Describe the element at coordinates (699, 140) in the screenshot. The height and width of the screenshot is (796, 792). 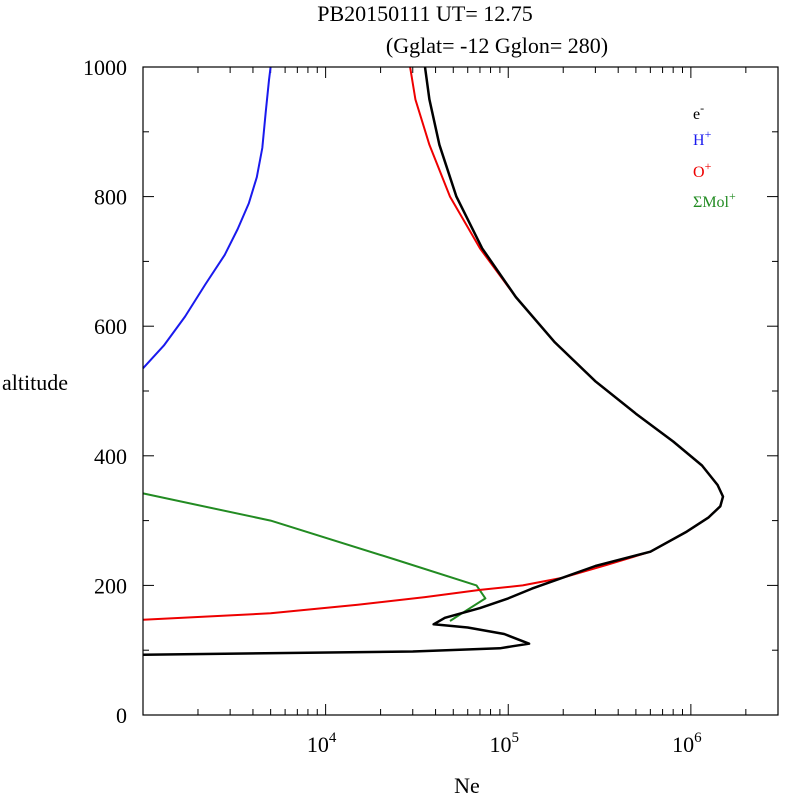
I see `legend-label: H` at that location.